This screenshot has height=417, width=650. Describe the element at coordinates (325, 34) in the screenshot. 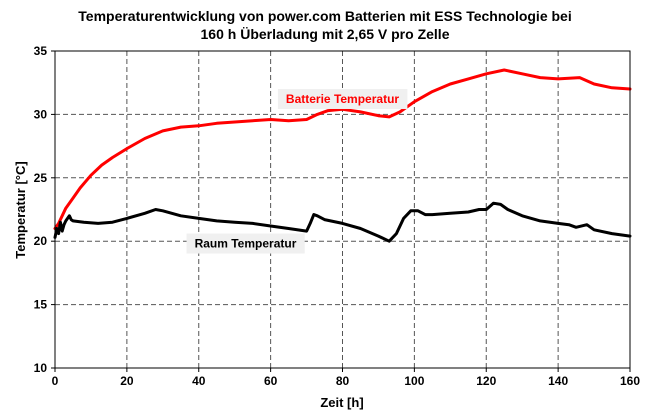

I see `chart-title-line-2: 160 h Überladung mit 2,65 V pro Zelle` at that location.